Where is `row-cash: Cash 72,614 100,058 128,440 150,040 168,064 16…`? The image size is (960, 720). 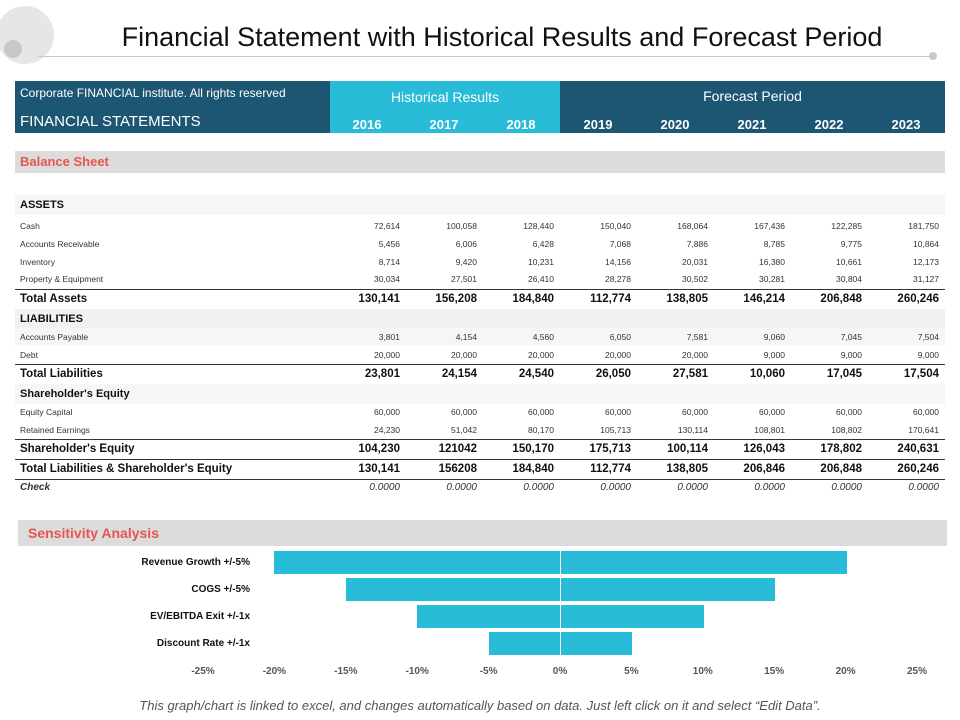 row-cash: Cash 72,614 100,058 128,440 150,040 168,064 16… is located at coordinates (480, 225).